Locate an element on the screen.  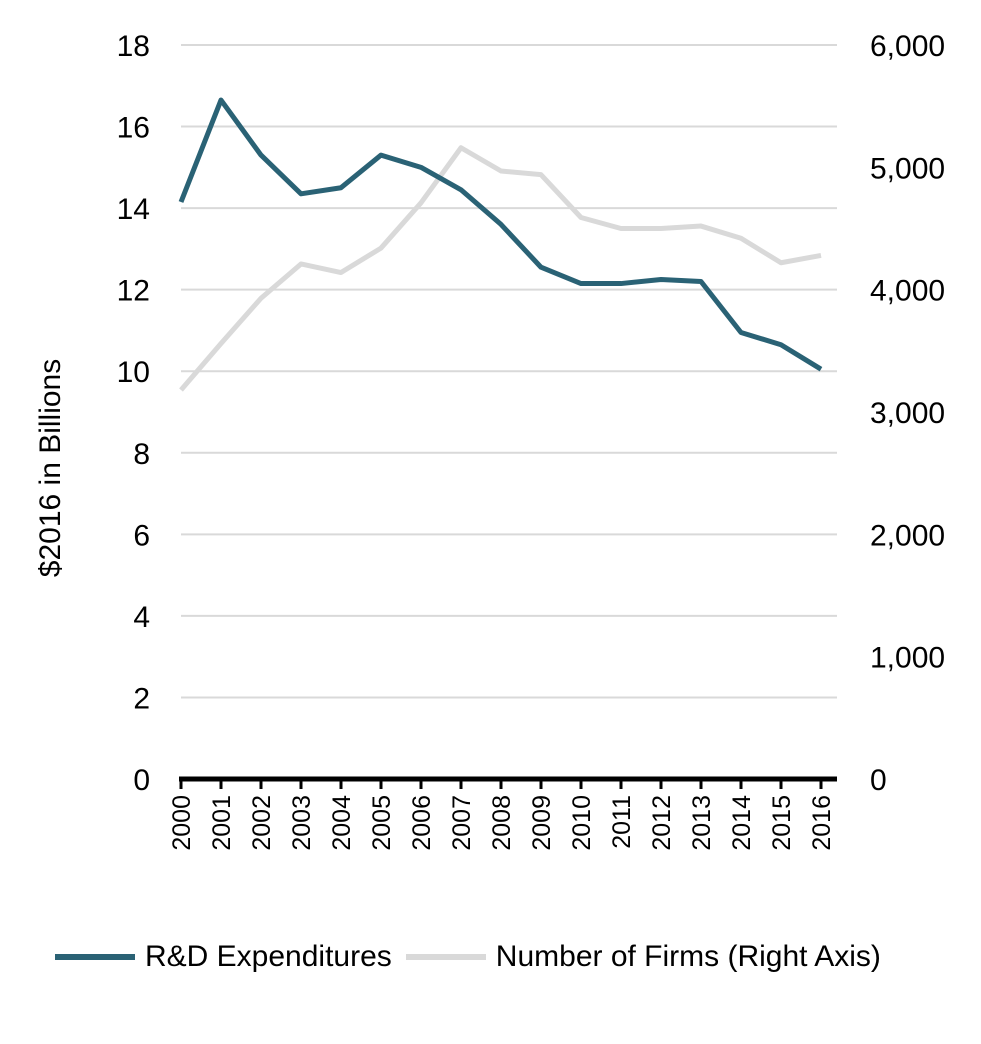
x-tick-label: 2003 is located at coordinates (302, 823).